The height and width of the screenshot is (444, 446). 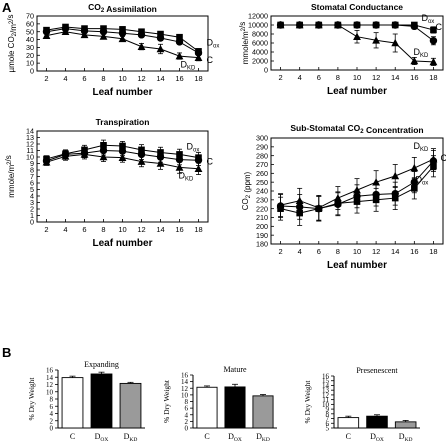 I want to click on y-tick-label: 230, so click(x=262, y=199).